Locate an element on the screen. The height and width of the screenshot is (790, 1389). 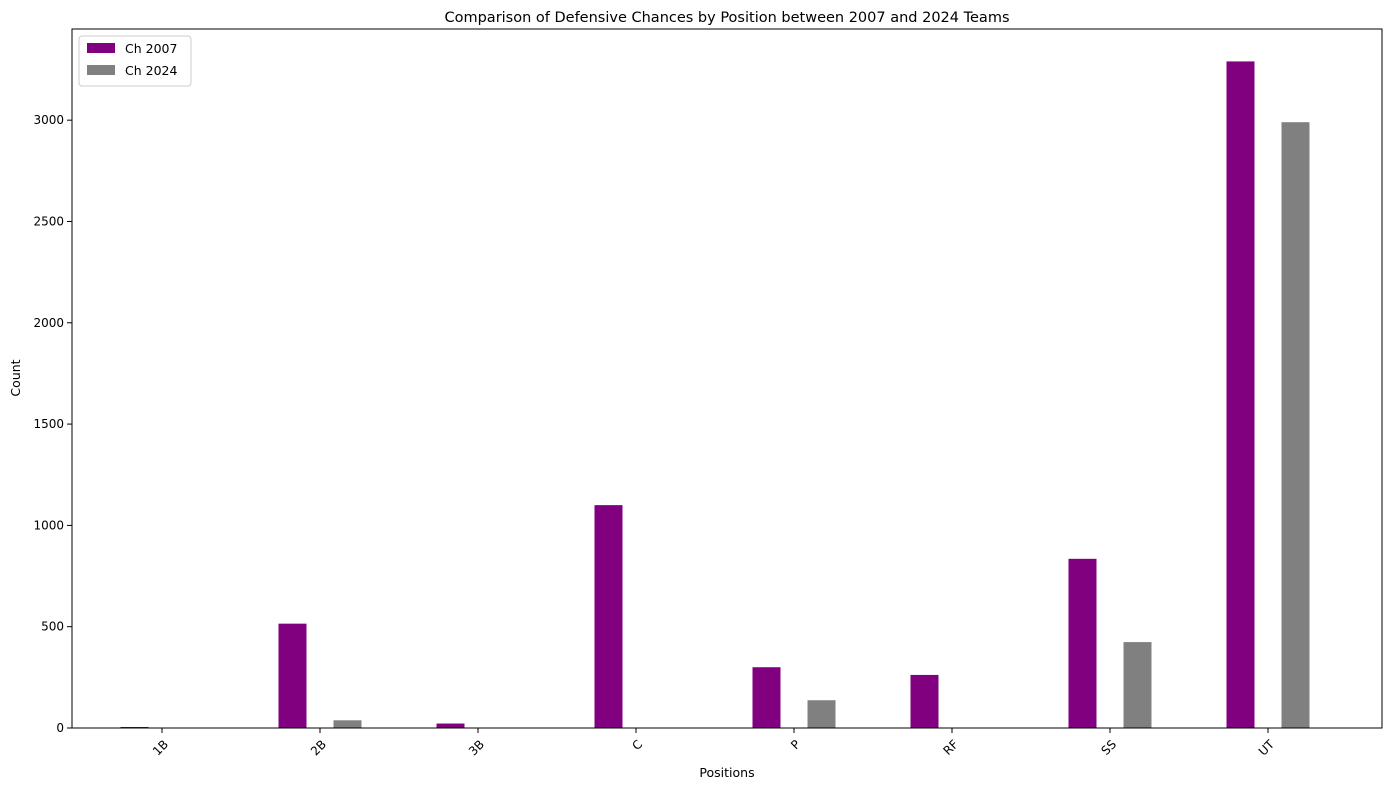
bar-ch-2024-ut is located at coordinates (1295, 425).